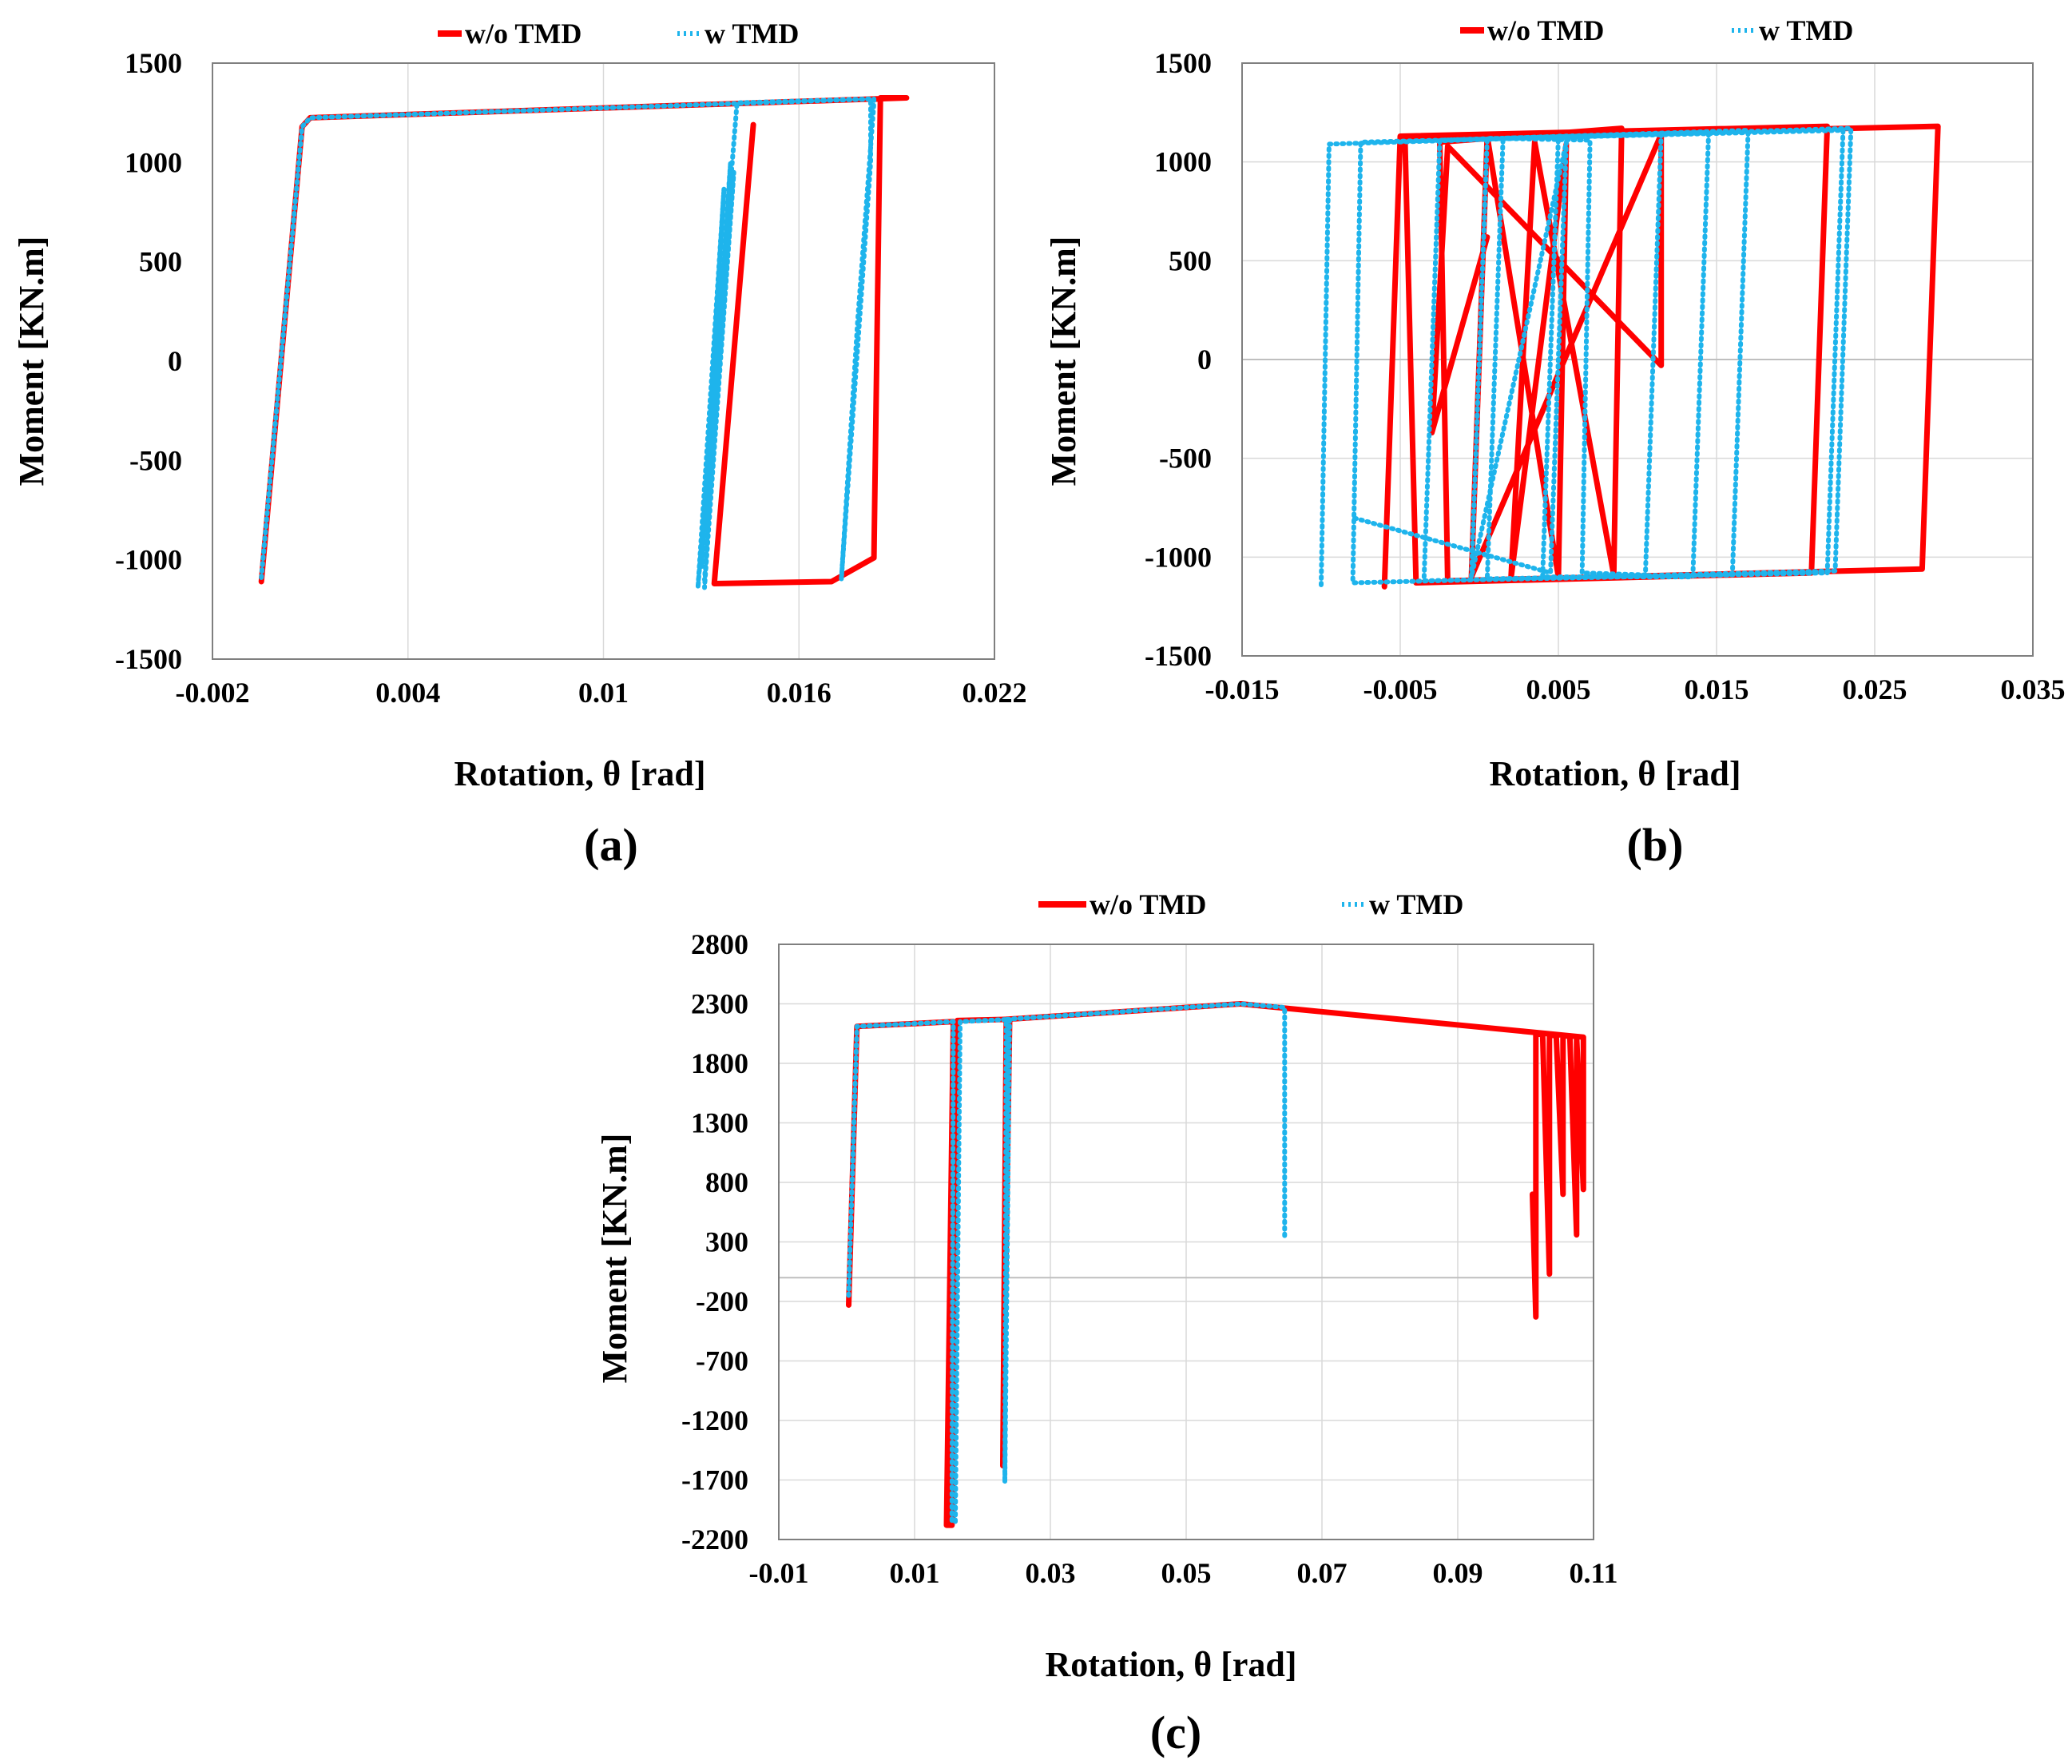  Describe the element at coordinates (1242, 689) in the screenshot. I see `x-tick-label: -0.015` at that location.